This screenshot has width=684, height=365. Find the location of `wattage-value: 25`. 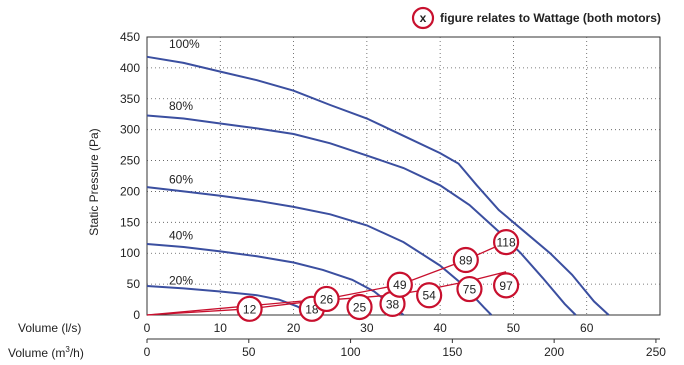

wattage-value: 25 is located at coordinates (360, 307).